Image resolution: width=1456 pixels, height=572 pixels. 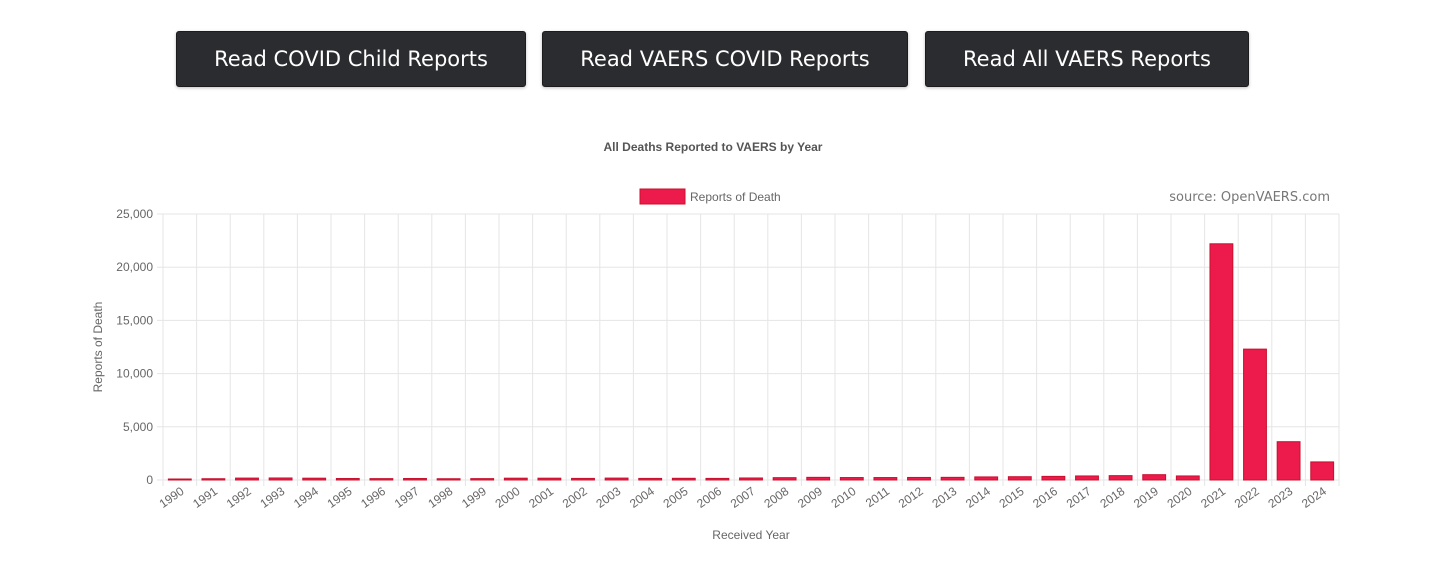 What do you see at coordinates (751, 479) in the screenshot?
I see `bar-2007` at bounding box center [751, 479].